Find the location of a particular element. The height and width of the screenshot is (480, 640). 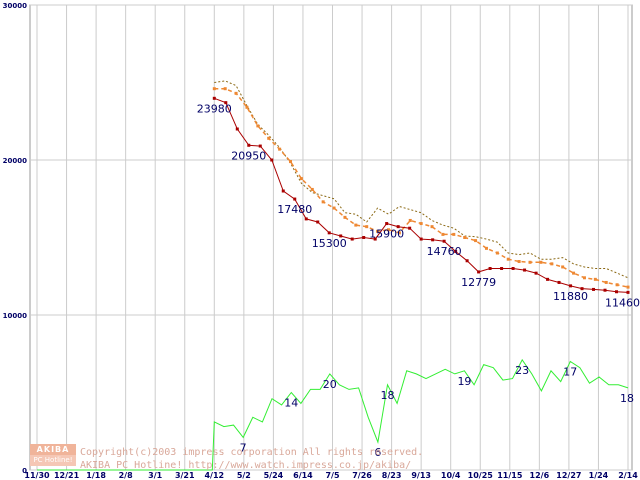

y-tick-label: 0 is located at coordinates (24, 471).